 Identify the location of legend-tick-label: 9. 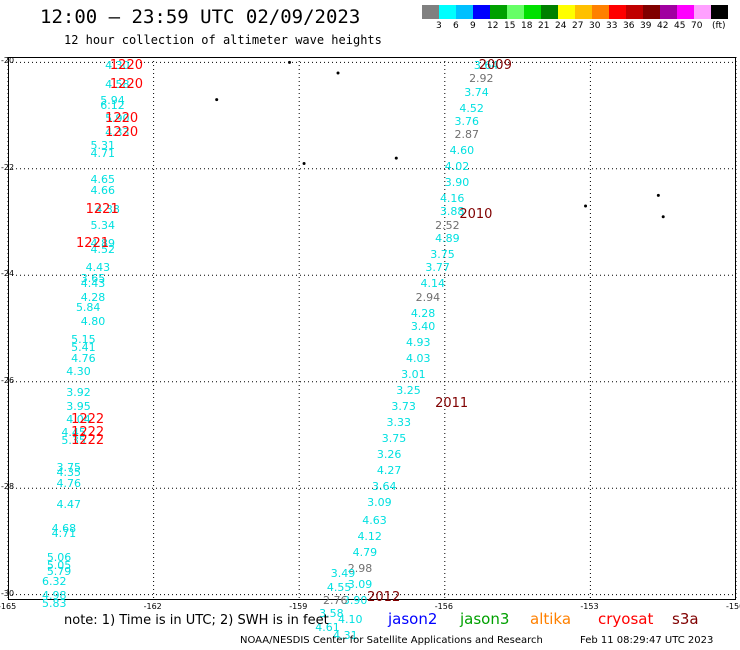
(473, 26).